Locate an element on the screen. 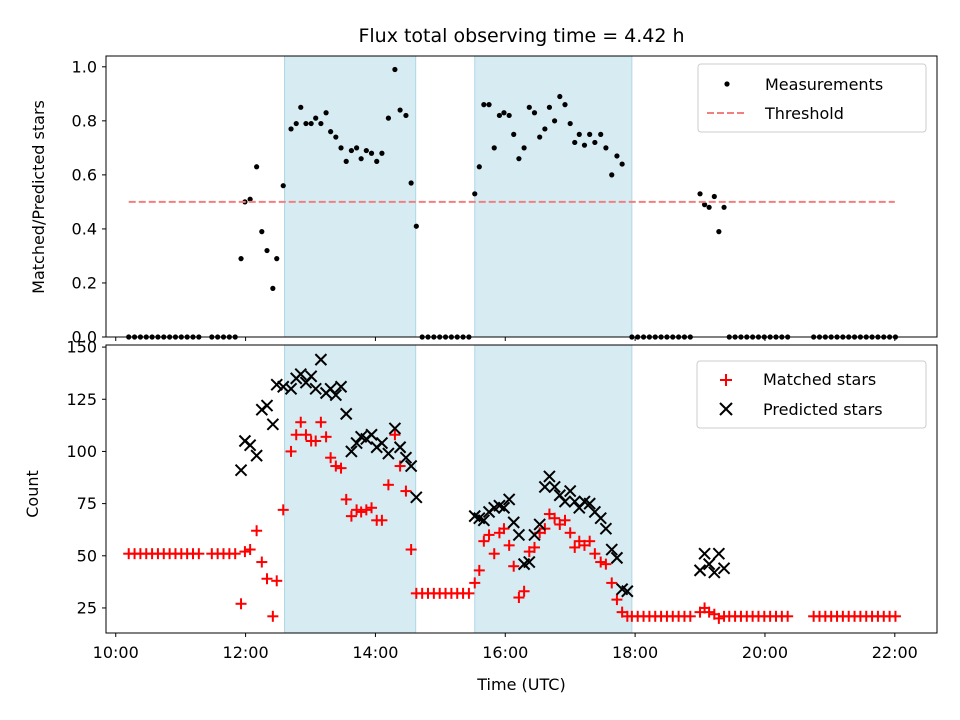 This screenshot has width=960, height=720. xtick-label: 12:00 is located at coordinates (246, 652).